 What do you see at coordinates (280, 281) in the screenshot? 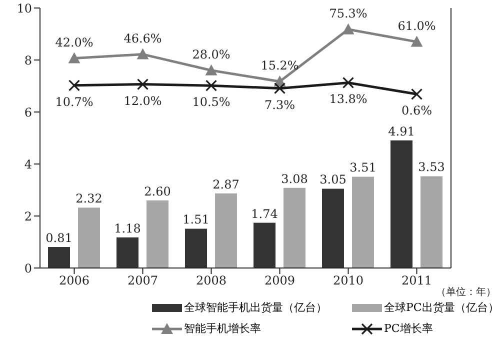
I see `x-tick-label: 2009` at bounding box center [280, 281].